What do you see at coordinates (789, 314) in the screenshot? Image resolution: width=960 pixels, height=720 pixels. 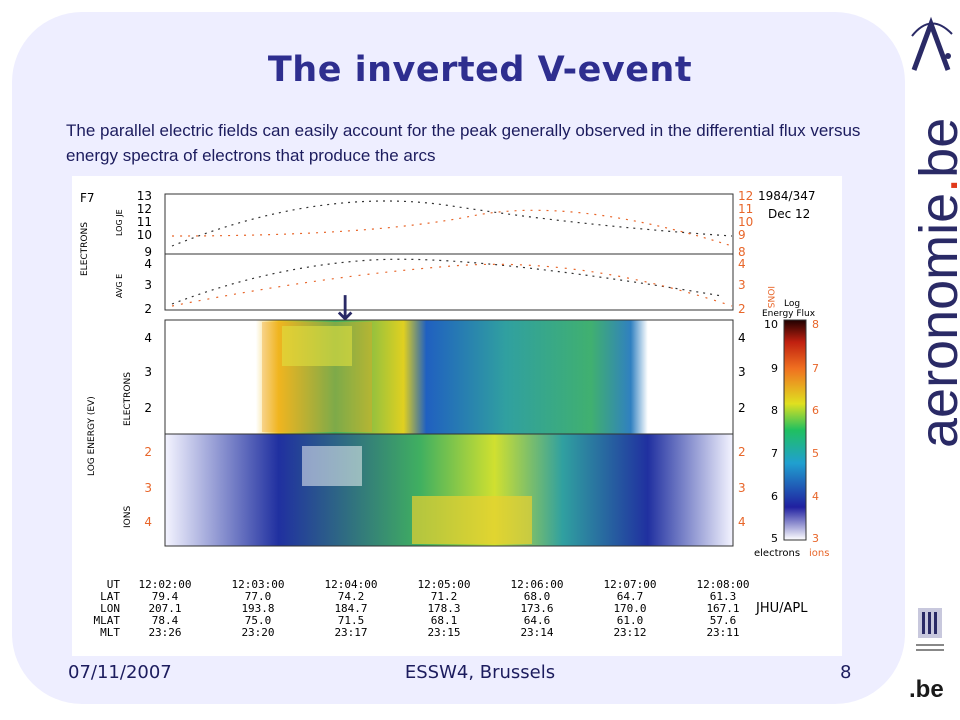 I see `colorbar-subtitle: Energy Flux` at bounding box center [789, 314].